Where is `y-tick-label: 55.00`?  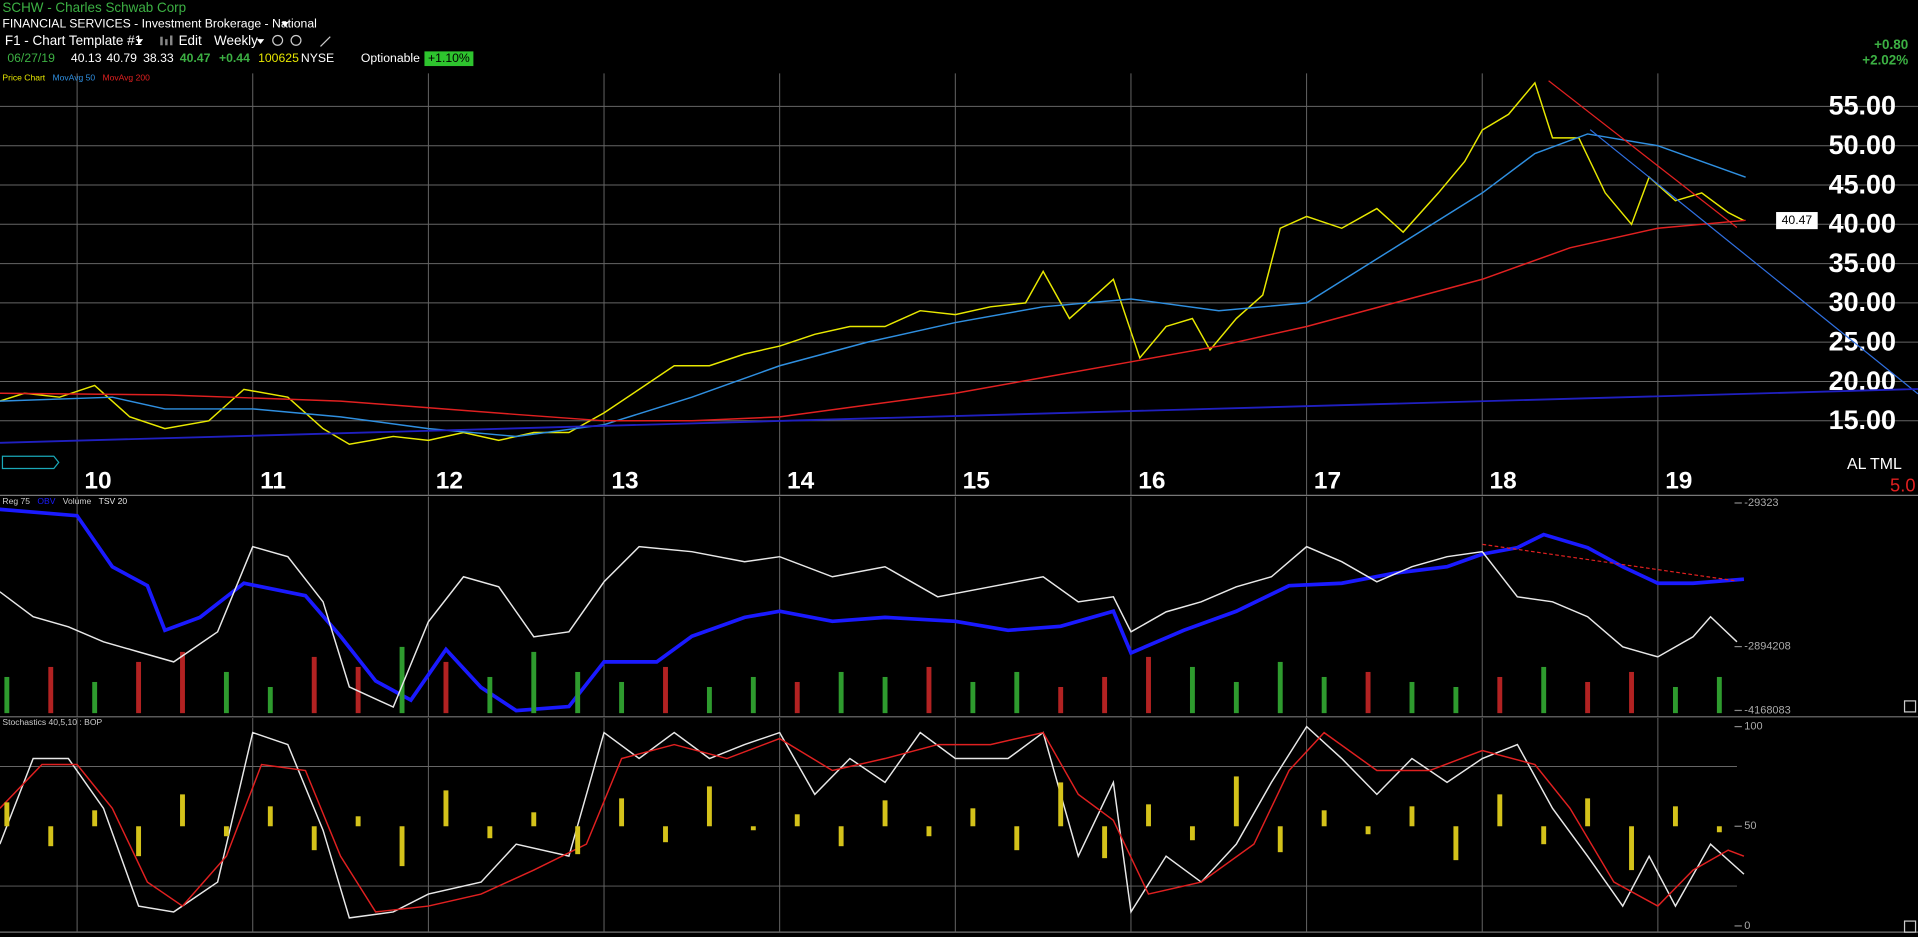
y-tick-label: 55.00 is located at coordinates (1862, 106).